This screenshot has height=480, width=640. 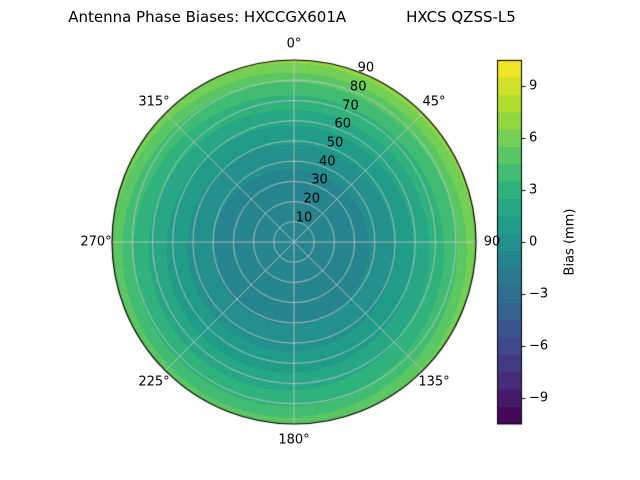 I want to click on radial-tick-label-10: 10, so click(x=304, y=218).